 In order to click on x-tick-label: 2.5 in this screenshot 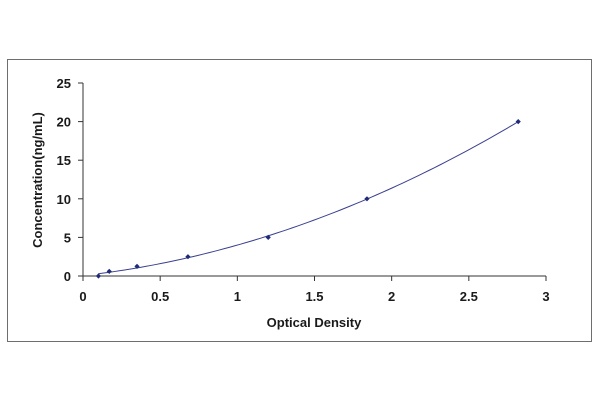, I will do `click(469, 296)`.